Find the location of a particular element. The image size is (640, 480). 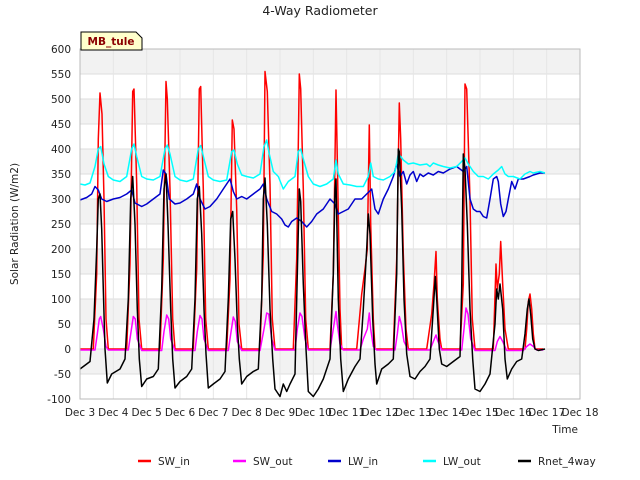

y-tick-label: 500 is located at coordinates (61, 100).